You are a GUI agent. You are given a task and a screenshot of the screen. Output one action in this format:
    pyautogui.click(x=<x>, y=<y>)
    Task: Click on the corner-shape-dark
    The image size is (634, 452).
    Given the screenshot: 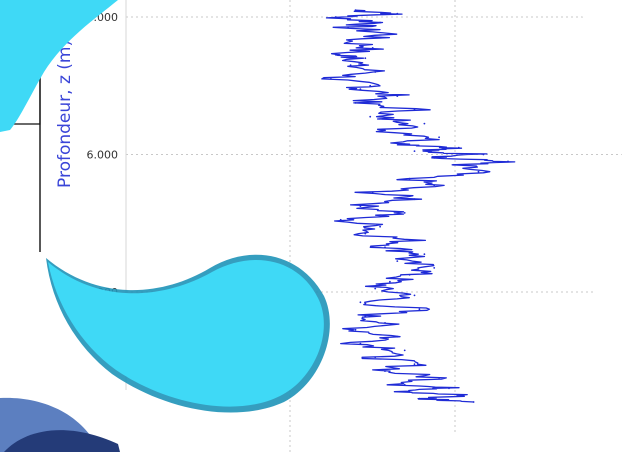 What is the action you would take?
    pyautogui.click(x=62, y=441)
    